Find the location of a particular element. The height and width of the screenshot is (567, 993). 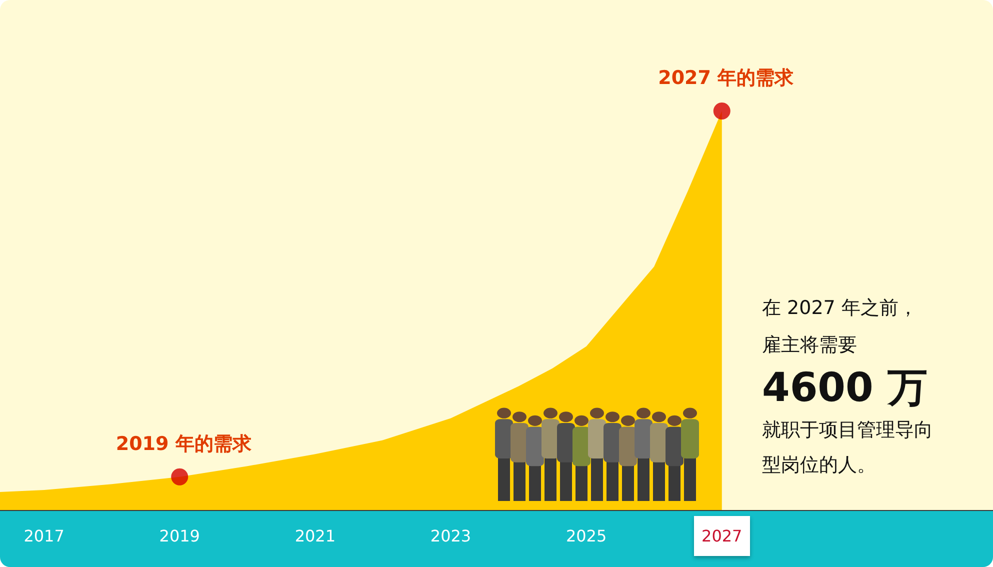

annotation: 2019 年的需求 is located at coordinates (184, 444).